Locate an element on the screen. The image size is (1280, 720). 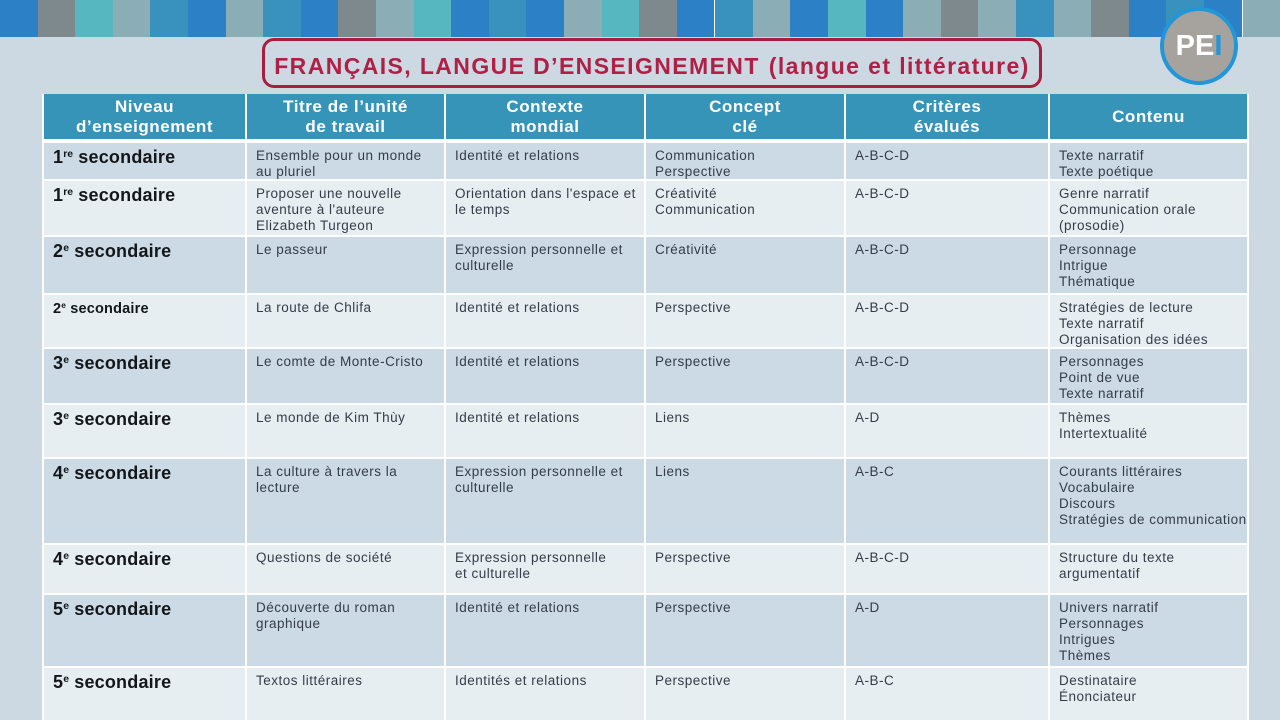
cell-line: La culture à travers la is located at coordinates (327, 471).